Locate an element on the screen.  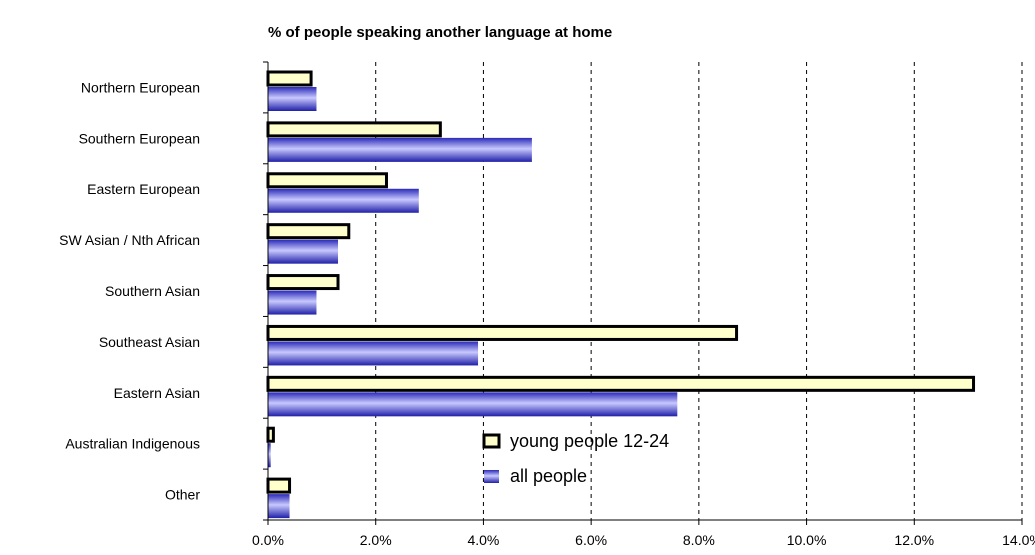
legend-swatch-all-people is located at coordinates (491, 476).